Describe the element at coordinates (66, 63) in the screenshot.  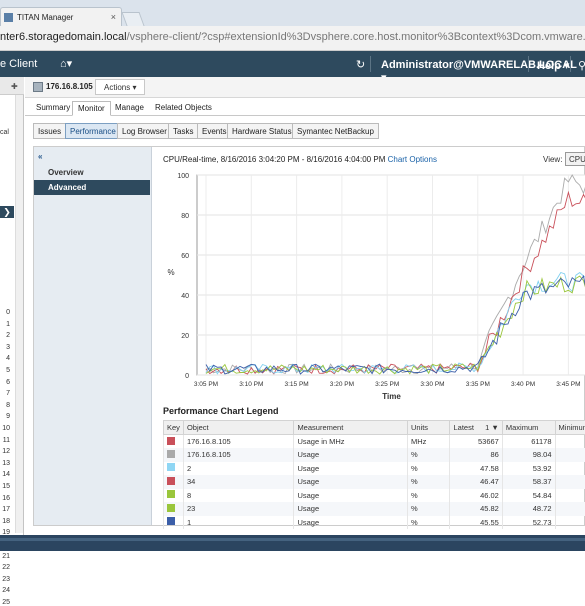
I see `home-icon: ⌂▾` at that location.